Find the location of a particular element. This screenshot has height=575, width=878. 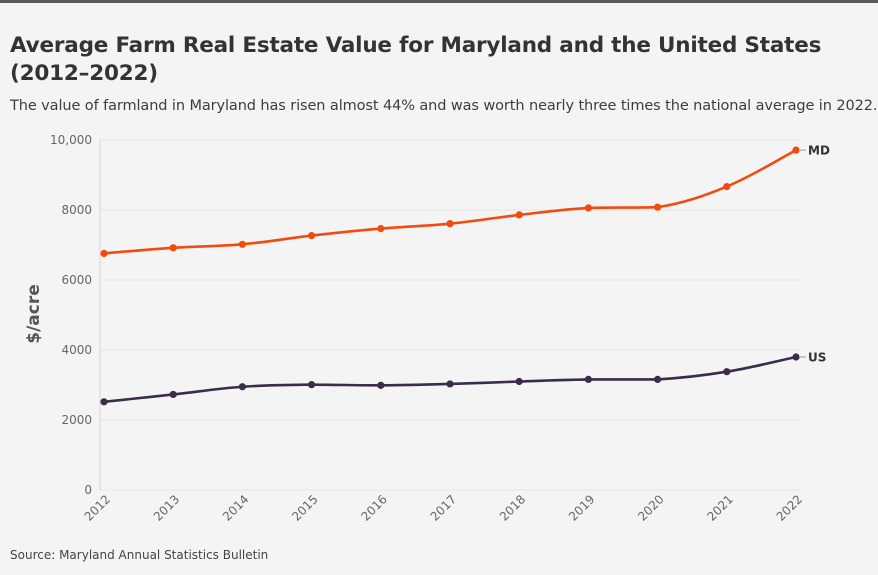

x-tick-label: 2016 is located at coordinates (373, 507).